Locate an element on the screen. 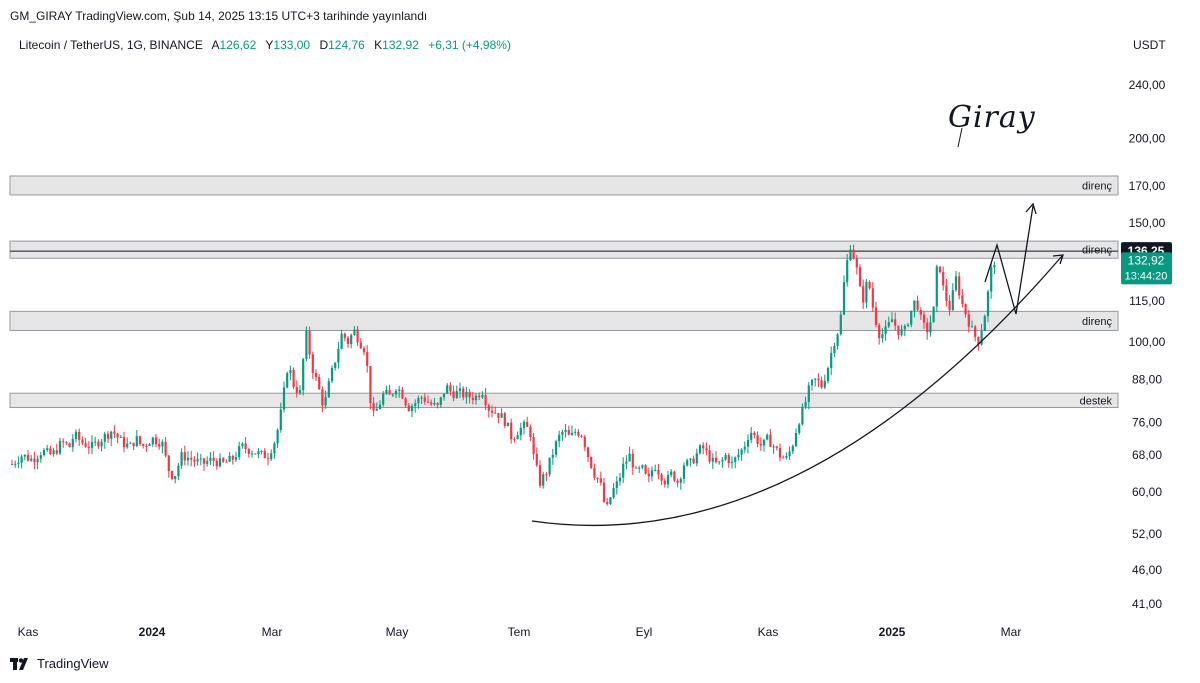  zone-label-0: direnç is located at coordinates (1097, 186).